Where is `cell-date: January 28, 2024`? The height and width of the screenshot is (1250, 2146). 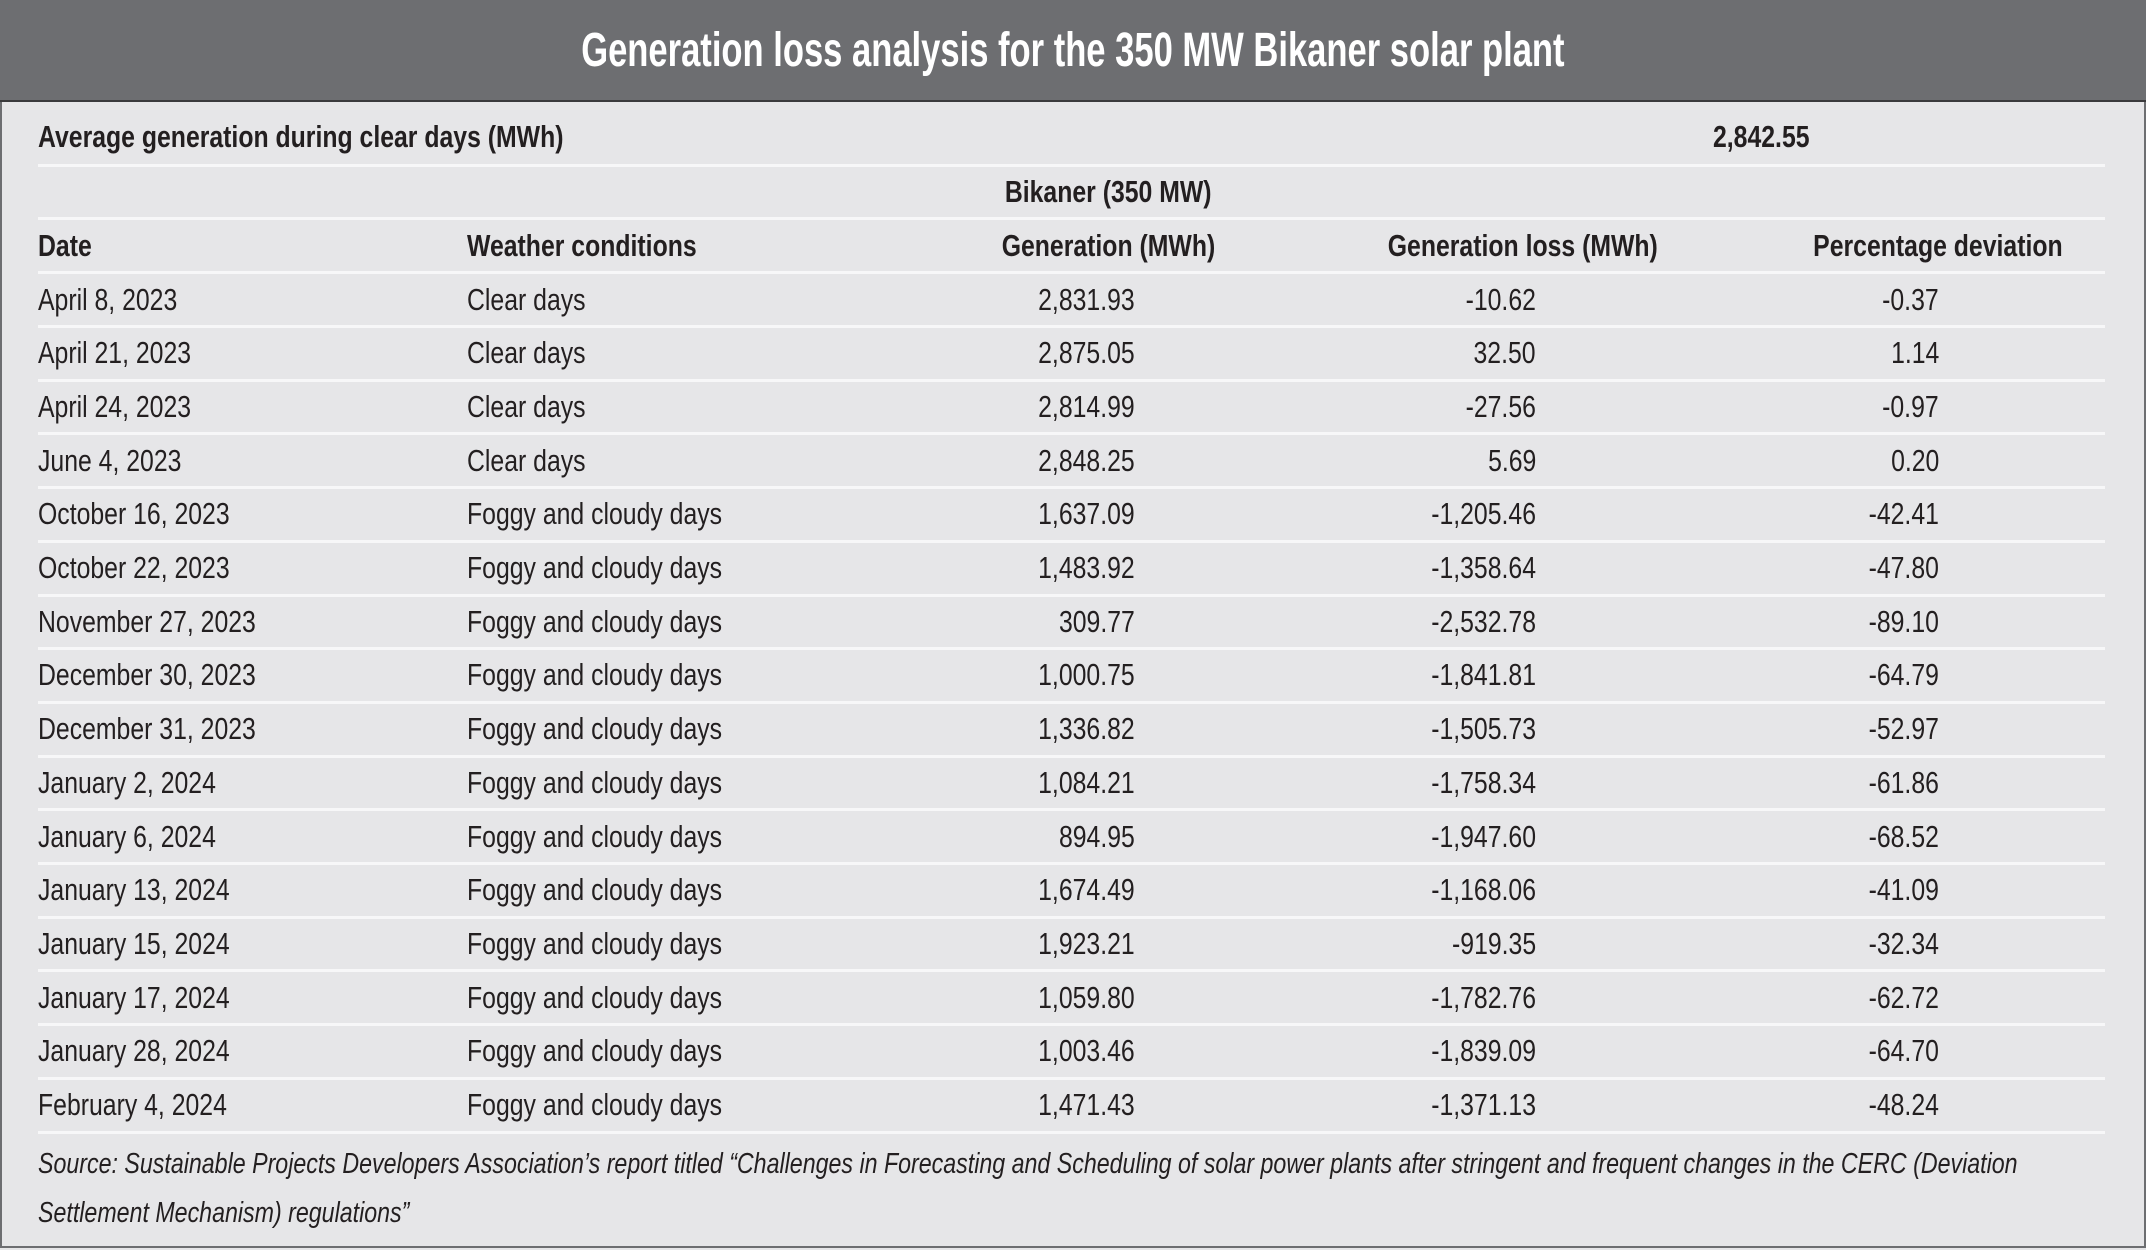
cell-date: January 28, 2024 is located at coordinates (134, 1051).